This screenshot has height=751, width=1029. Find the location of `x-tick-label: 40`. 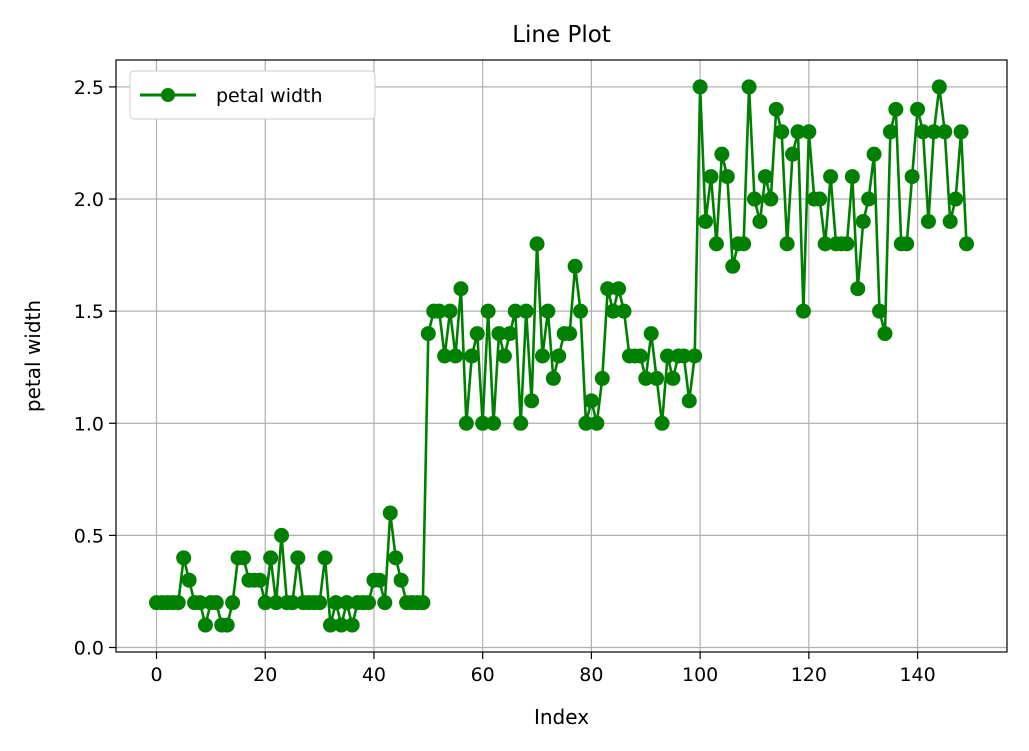

x-tick-label: 40 is located at coordinates (374, 675).